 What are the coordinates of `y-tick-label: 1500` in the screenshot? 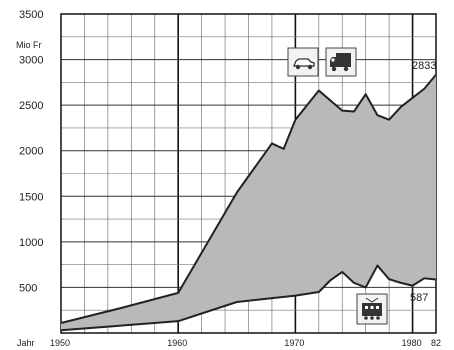 It's located at (31, 197).